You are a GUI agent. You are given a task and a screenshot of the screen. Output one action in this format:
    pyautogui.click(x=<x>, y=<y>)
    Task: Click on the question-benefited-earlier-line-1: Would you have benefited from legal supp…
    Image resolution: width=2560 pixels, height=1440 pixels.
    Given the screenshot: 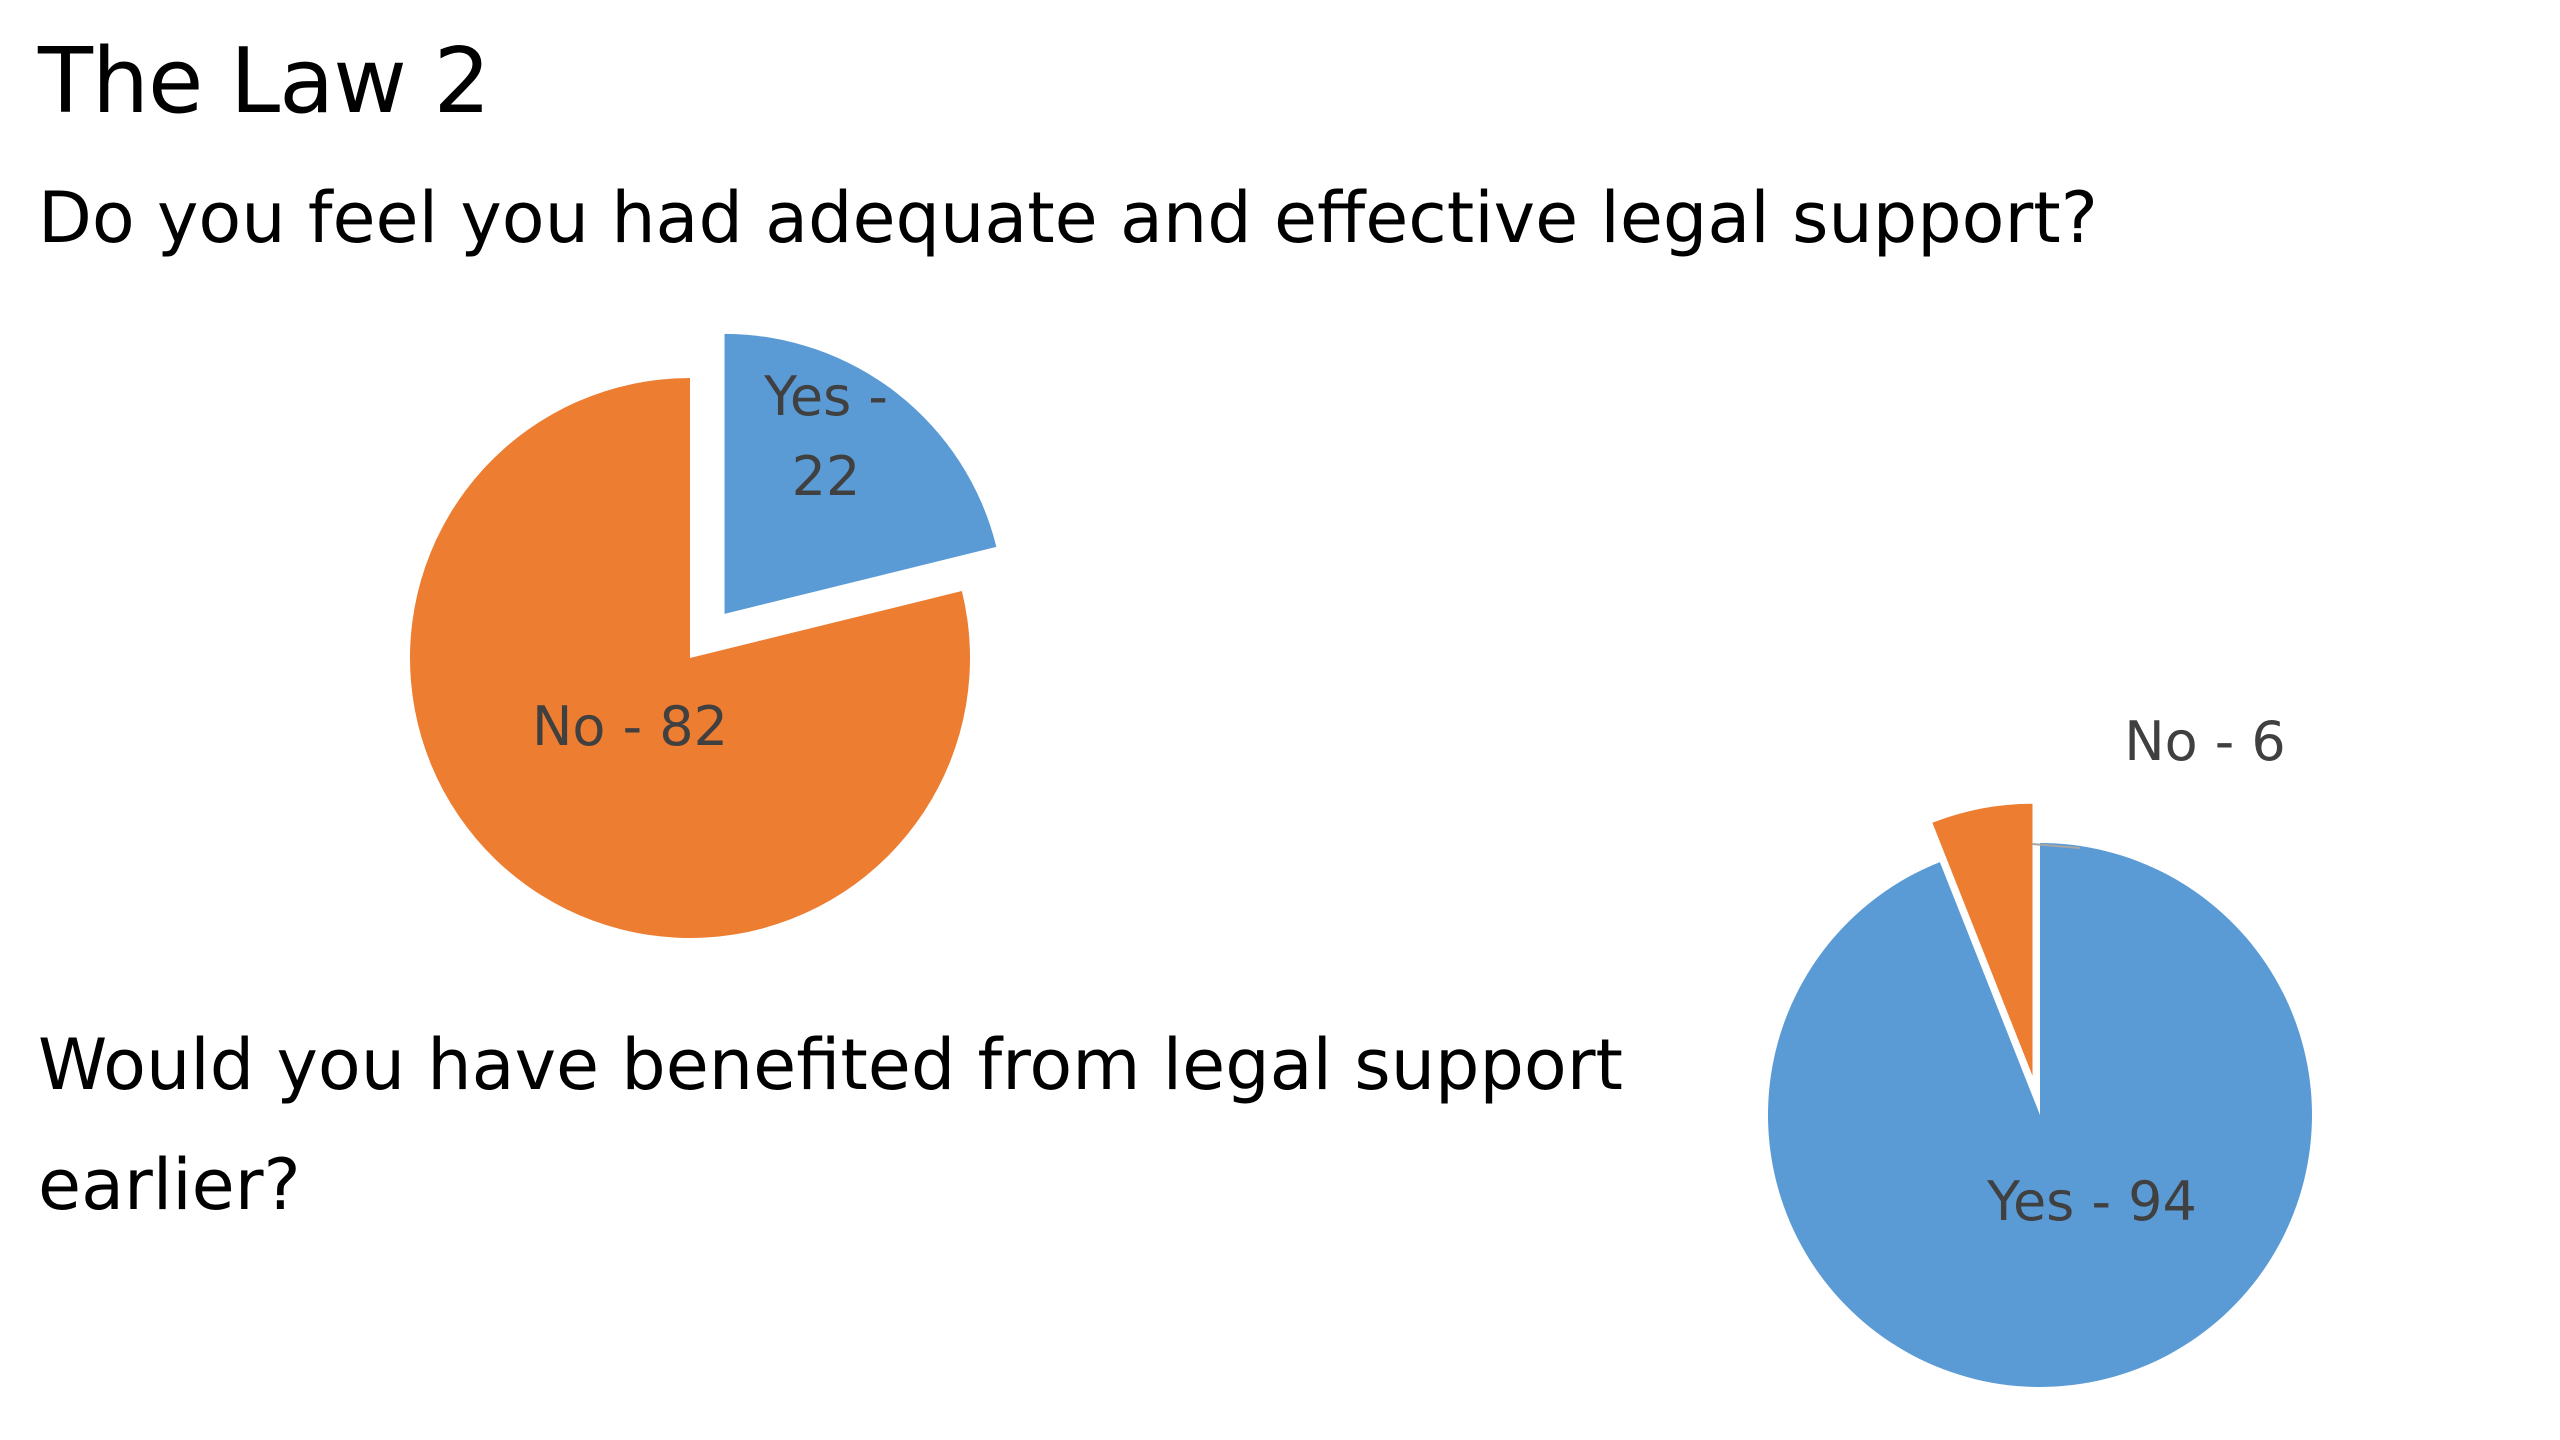 What is the action you would take?
    pyautogui.click(x=830, y=1065)
    